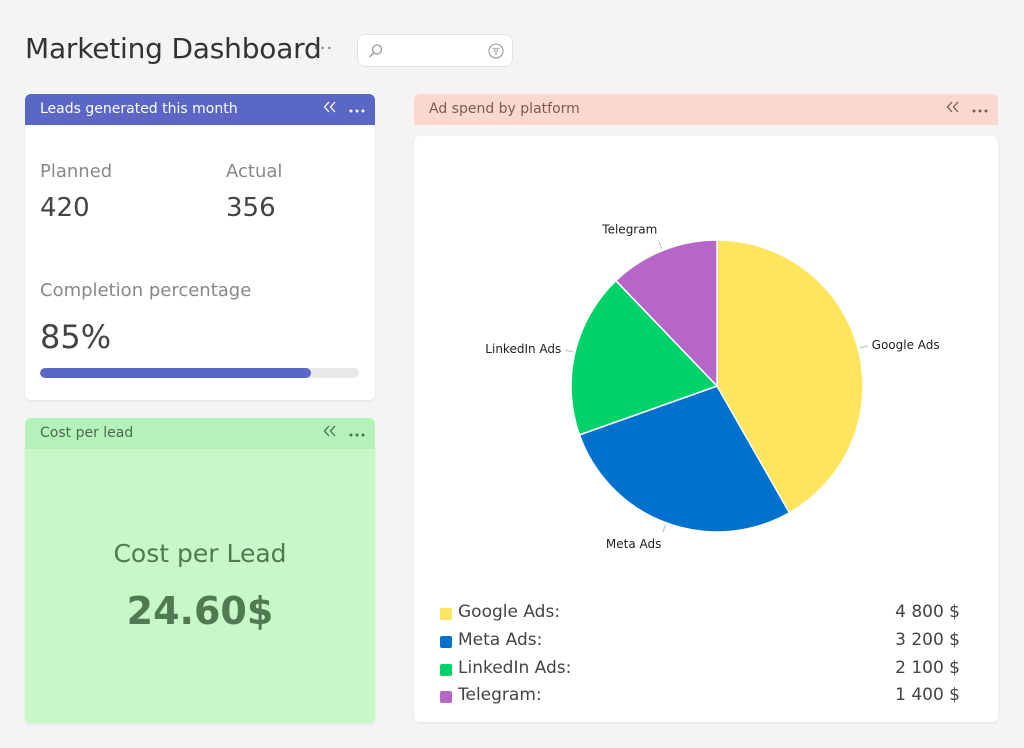  I want to click on search-icon, so click(376, 53).